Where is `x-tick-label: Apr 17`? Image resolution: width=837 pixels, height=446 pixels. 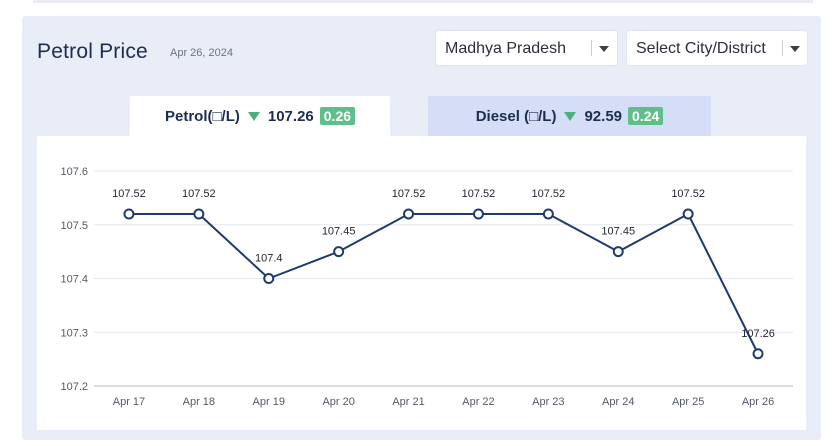
x-tick-label: Apr 17 is located at coordinates (129, 402).